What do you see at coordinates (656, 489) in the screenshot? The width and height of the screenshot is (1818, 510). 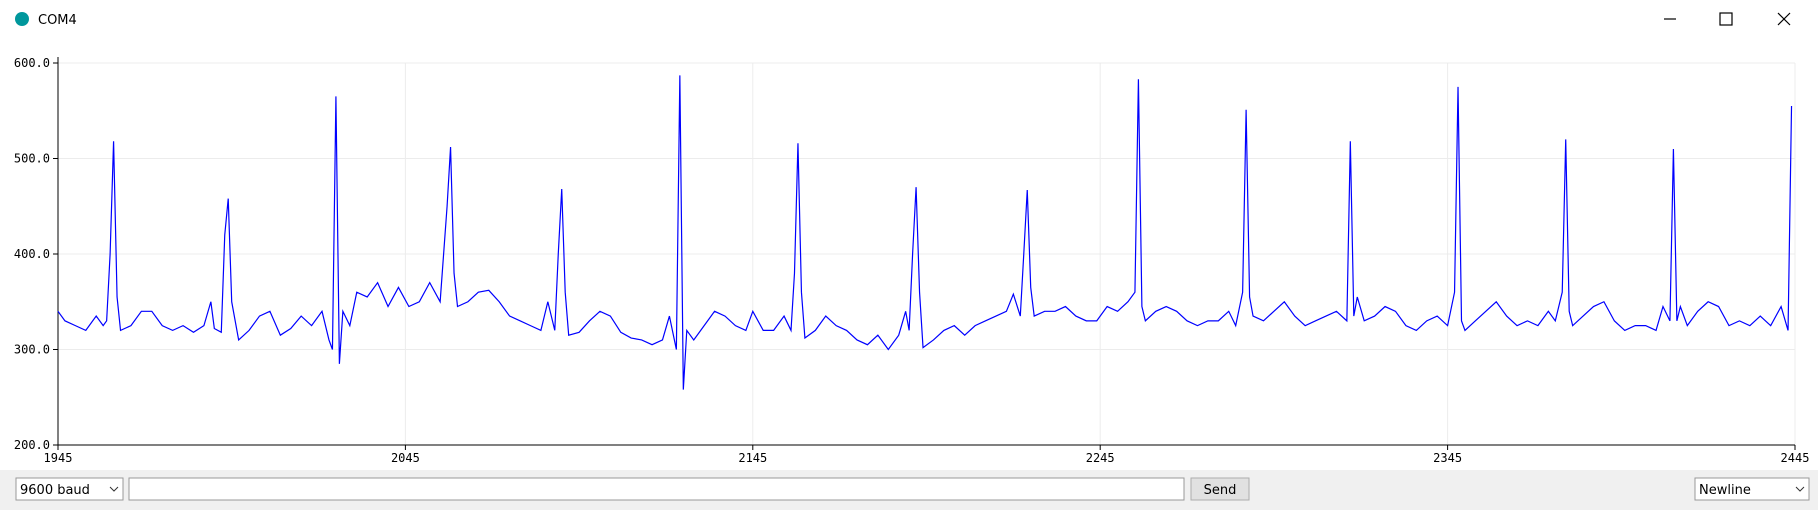 I see `message-input` at bounding box center [656, 489].